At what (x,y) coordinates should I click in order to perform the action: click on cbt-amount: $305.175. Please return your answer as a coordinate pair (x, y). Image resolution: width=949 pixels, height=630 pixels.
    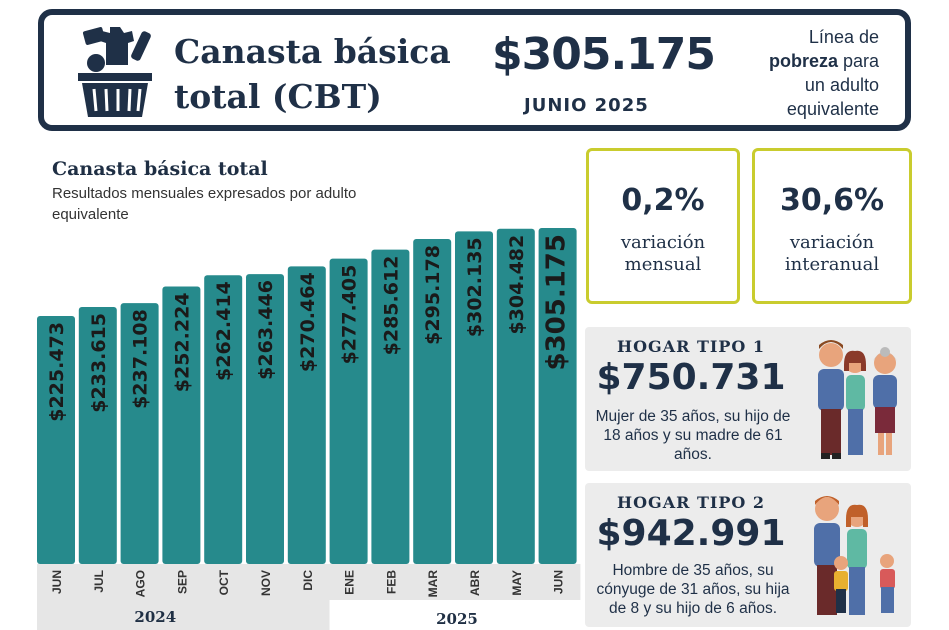
    Looking at the image, I should click on (604, 54).